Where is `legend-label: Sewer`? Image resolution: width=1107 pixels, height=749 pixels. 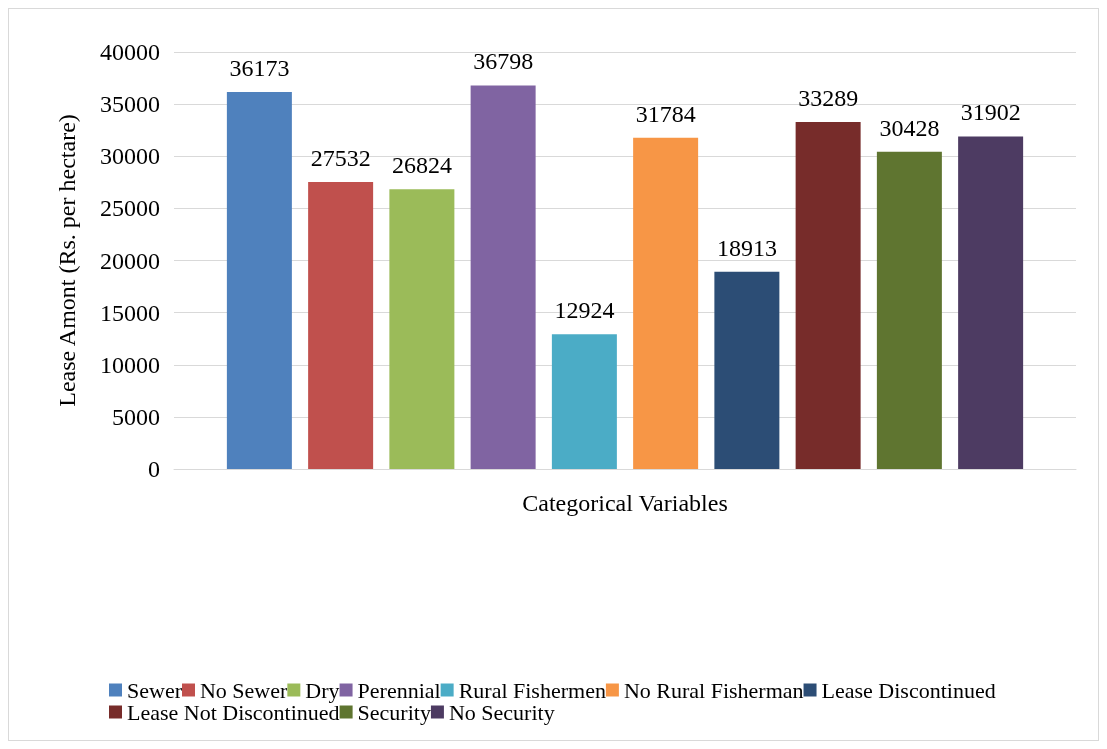 legend-label: Sewer is located at coordinates (155, 690).